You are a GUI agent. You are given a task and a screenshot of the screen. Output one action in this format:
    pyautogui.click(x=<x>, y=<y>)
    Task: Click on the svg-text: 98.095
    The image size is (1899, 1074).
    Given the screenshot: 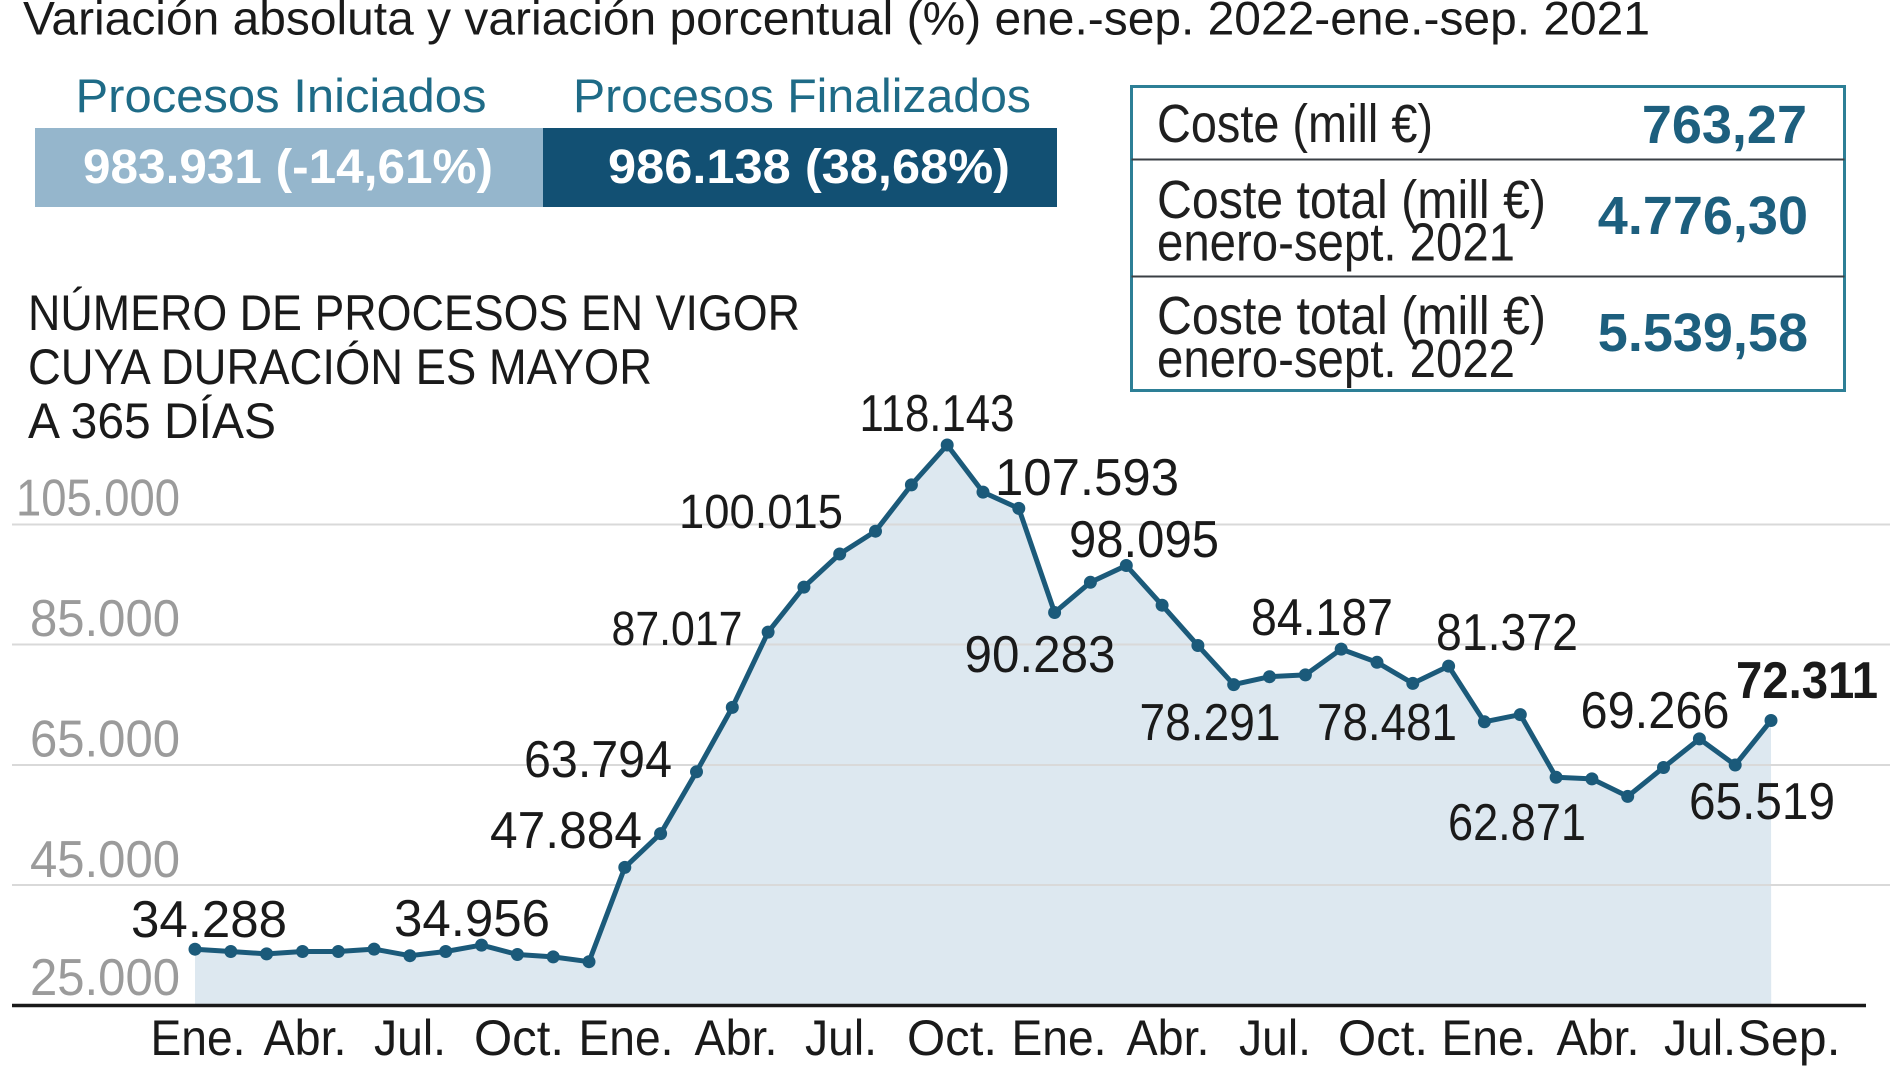 What is the action you would take?
    pyautogui.click(x=1144, y=540)
    